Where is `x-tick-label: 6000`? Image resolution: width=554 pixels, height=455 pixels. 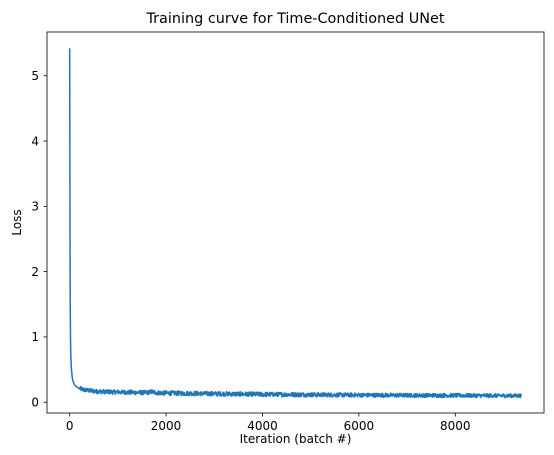 x-tick-label: 6000 is located at coordinates (359, 426).